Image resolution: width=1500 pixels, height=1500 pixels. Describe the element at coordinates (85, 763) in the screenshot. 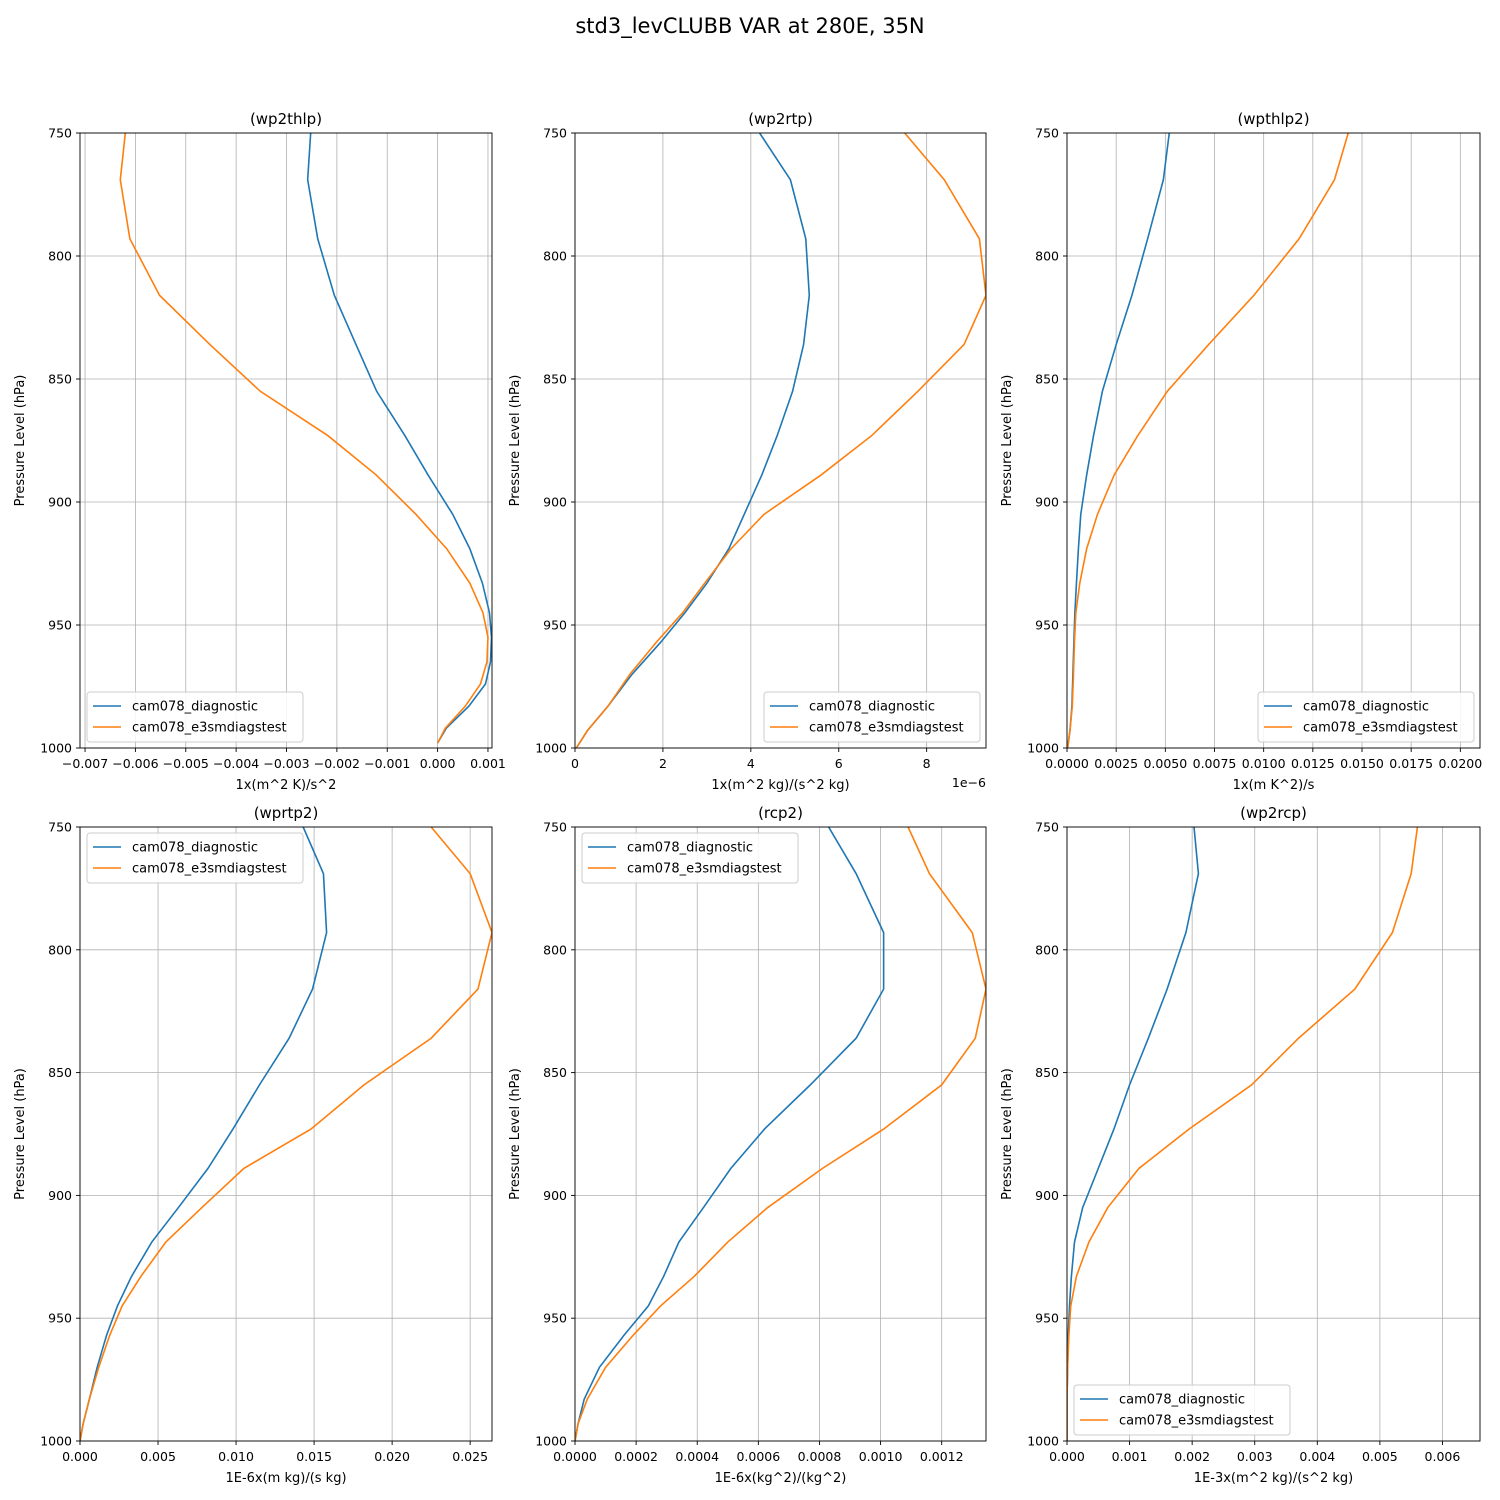

I see `x-tick-label: −0.007` at that location.